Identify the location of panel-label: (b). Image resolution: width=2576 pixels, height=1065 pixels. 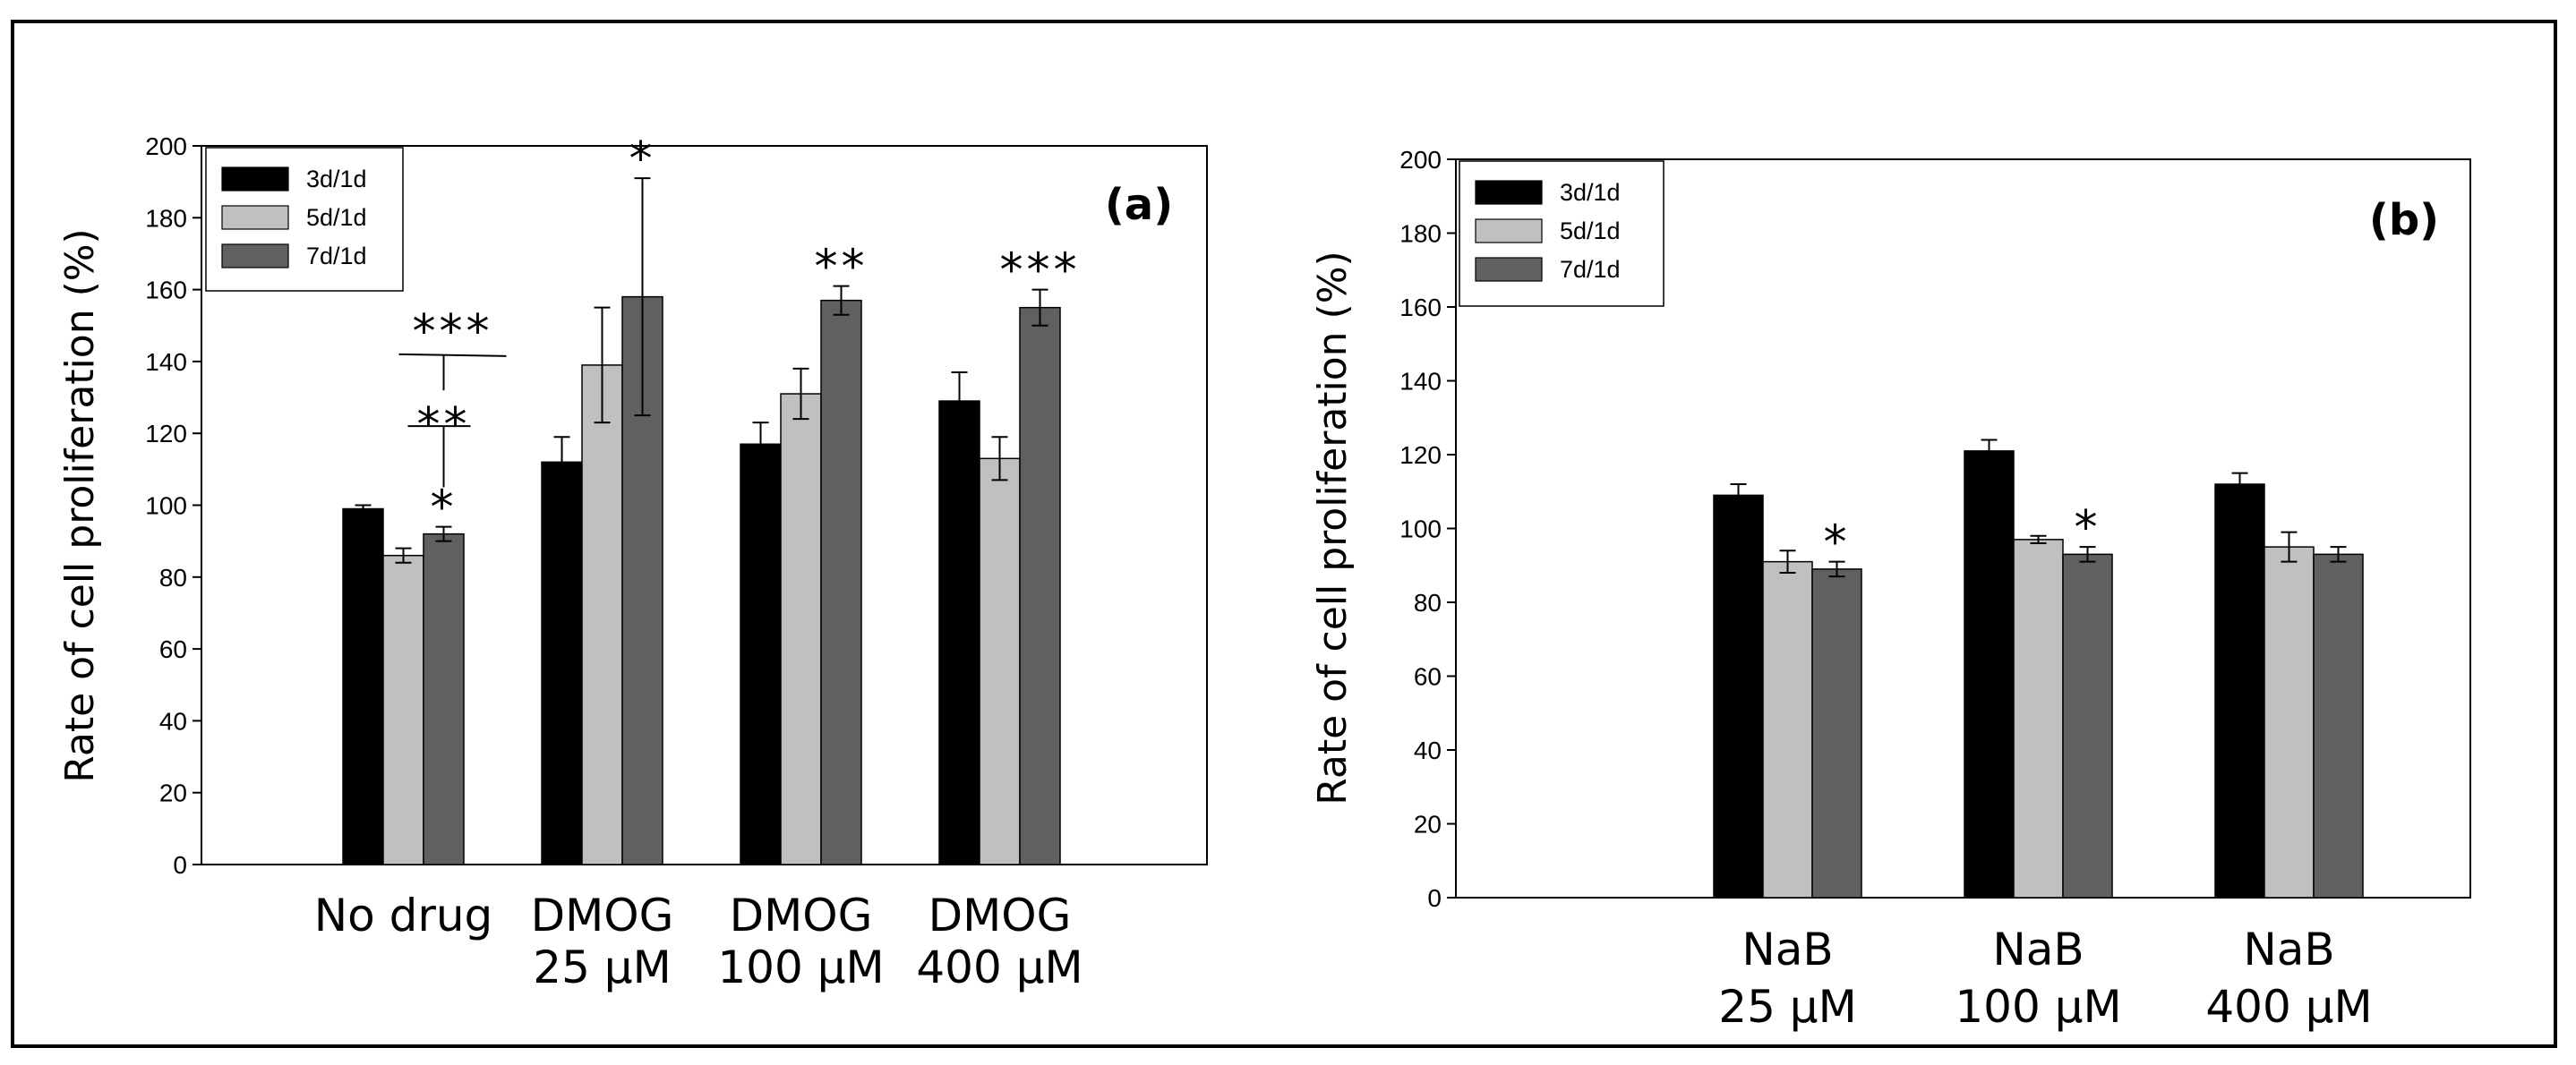
(2404, 220).